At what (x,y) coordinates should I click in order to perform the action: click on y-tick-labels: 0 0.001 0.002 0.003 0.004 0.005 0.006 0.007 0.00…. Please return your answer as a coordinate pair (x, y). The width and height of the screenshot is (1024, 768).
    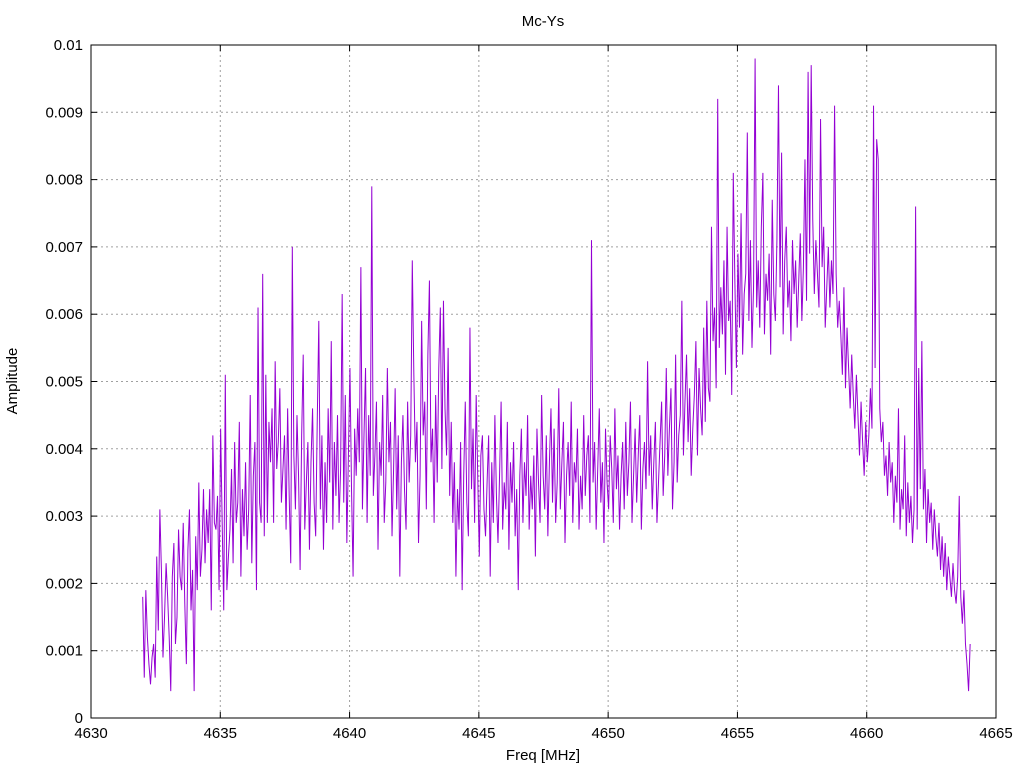
    Looking at the image, I should click on (64, 382).